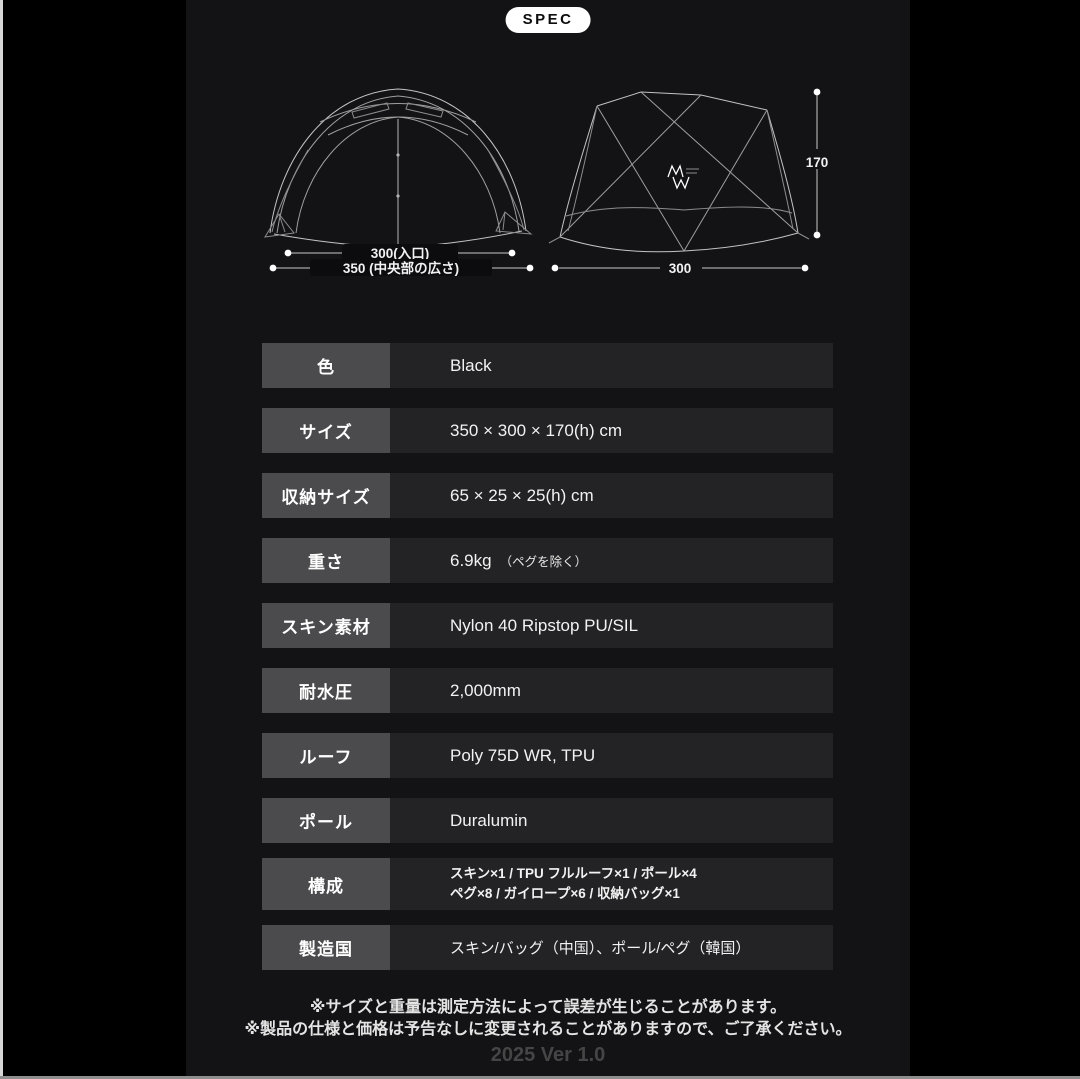  Describe the element at coordinates (611, 560) in the screenshot. I see `spec-row-value: 6.9kg （ペグを除く）` at that location.